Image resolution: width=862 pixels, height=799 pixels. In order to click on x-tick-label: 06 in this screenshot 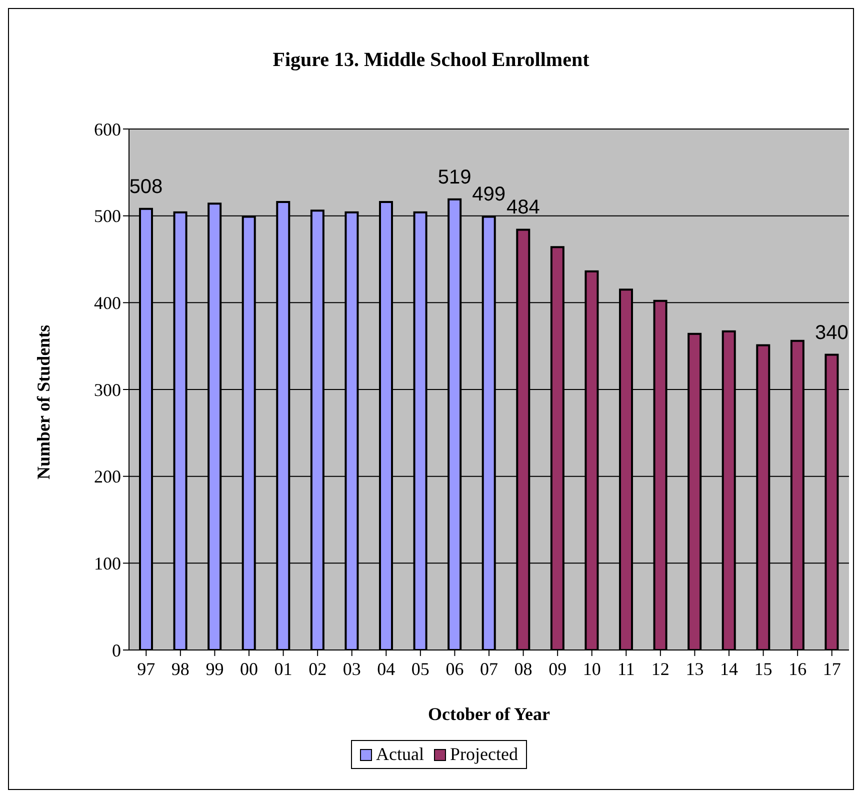, I will do `click(455, 668)`.